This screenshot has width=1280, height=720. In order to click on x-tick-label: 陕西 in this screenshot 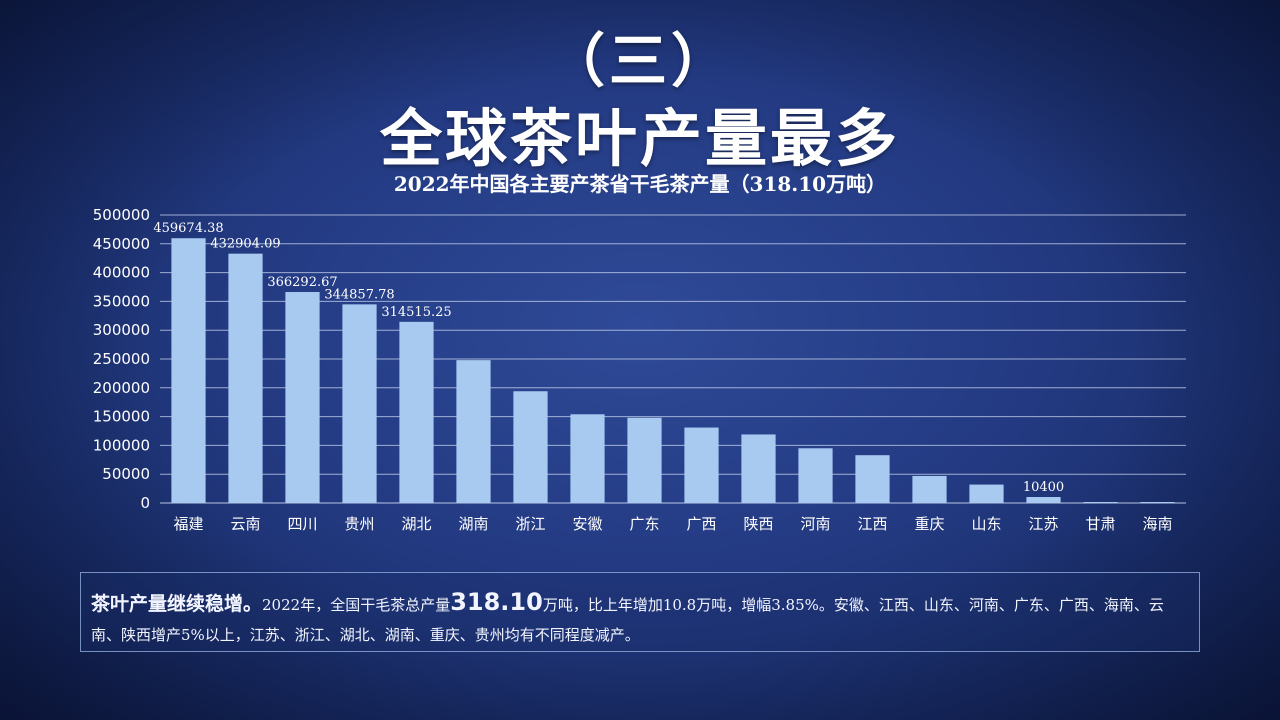, I will do `click(758, 524)`.